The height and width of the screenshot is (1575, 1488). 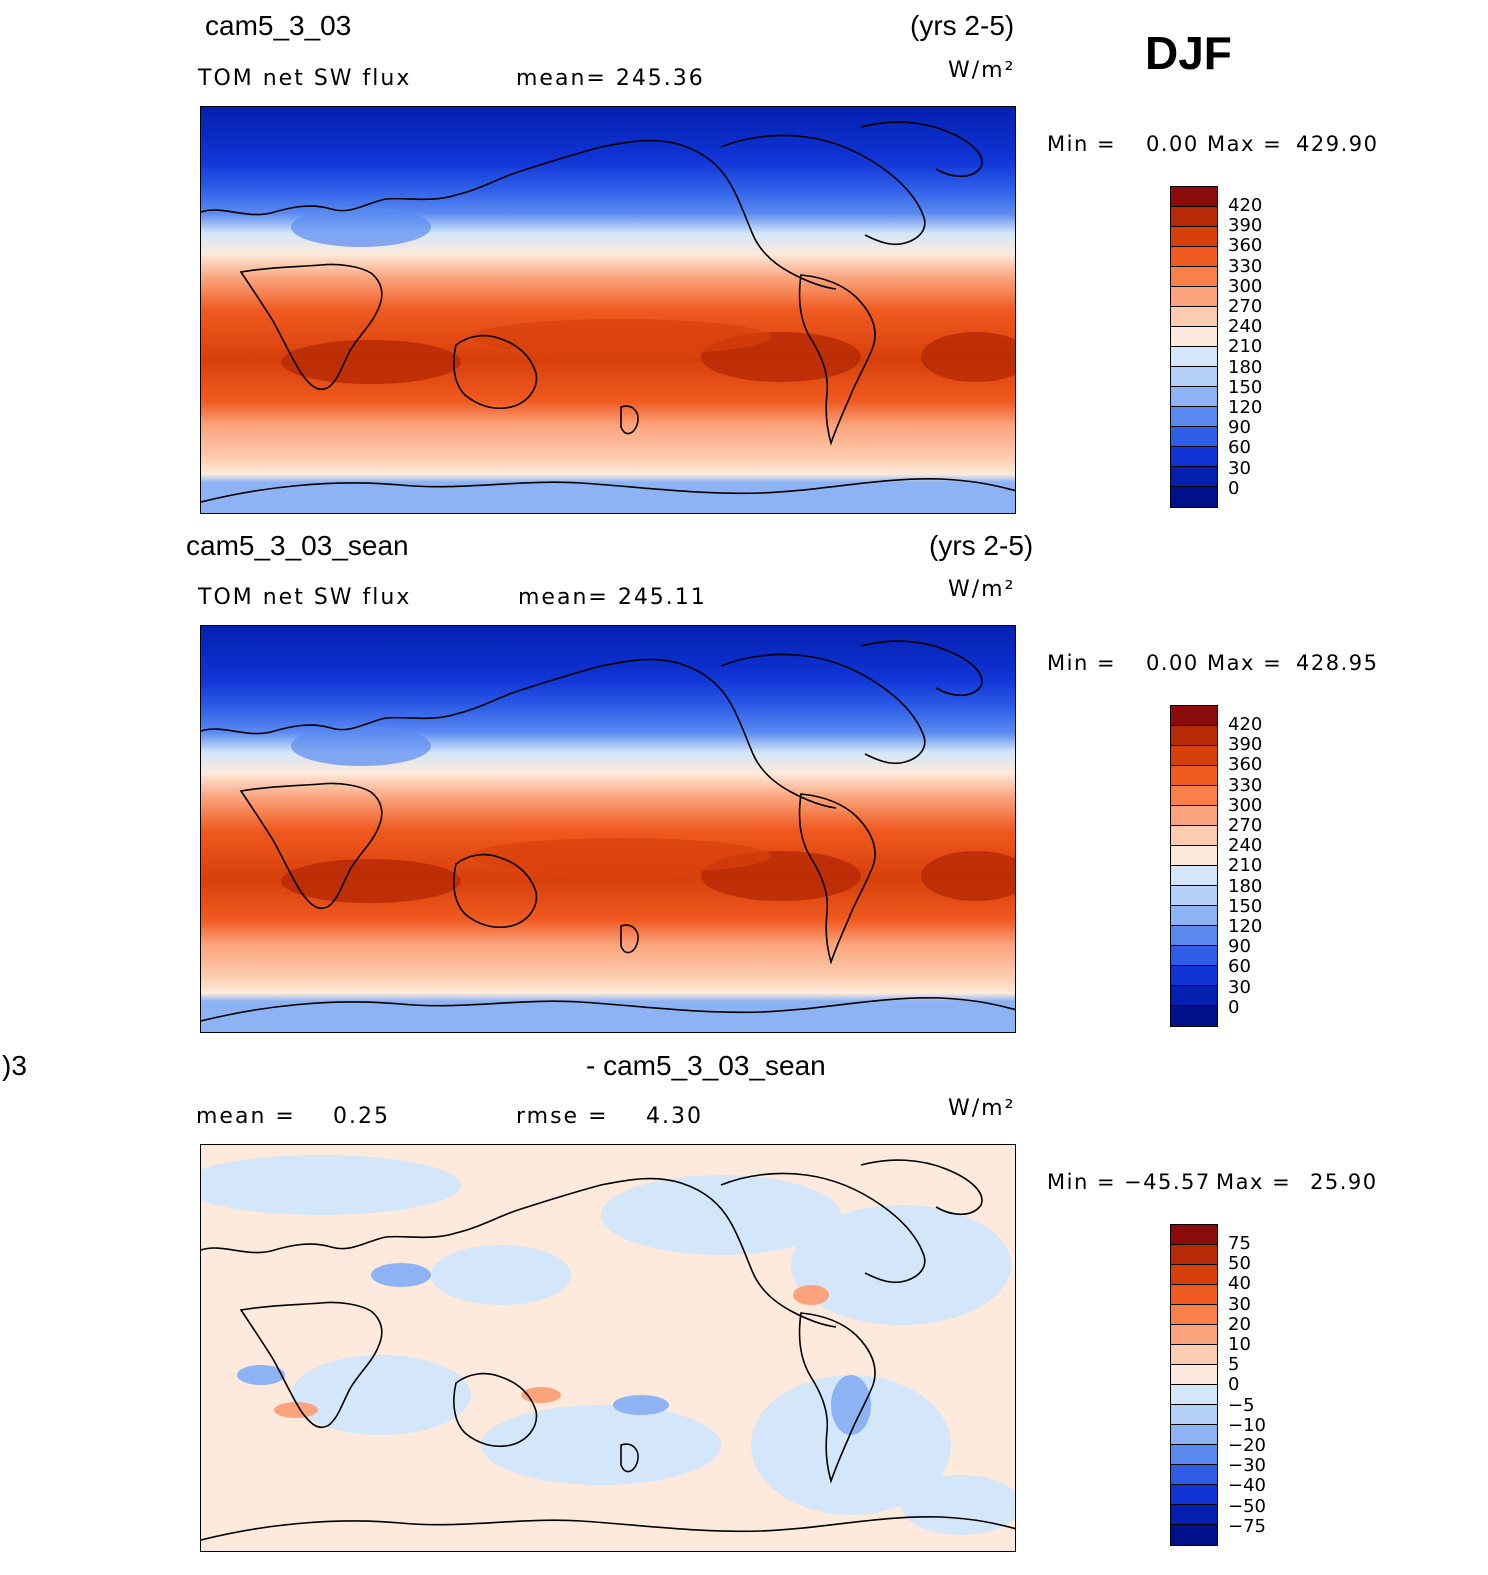 What do you see at coordinates (278, 25) in the screenshot?
I see `panel1-case-title: cam5_3_03` at bounding box center [278, 25].